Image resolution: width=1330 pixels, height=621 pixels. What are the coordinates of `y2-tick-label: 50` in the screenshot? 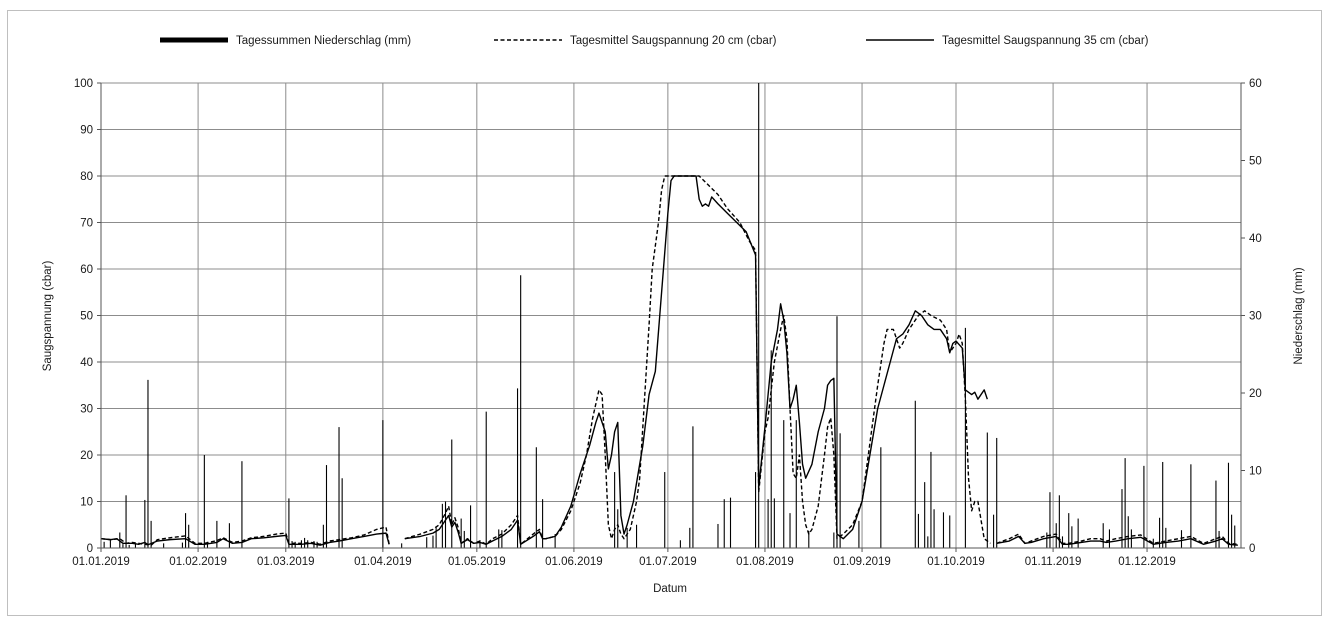 It's located at (1255, 162).